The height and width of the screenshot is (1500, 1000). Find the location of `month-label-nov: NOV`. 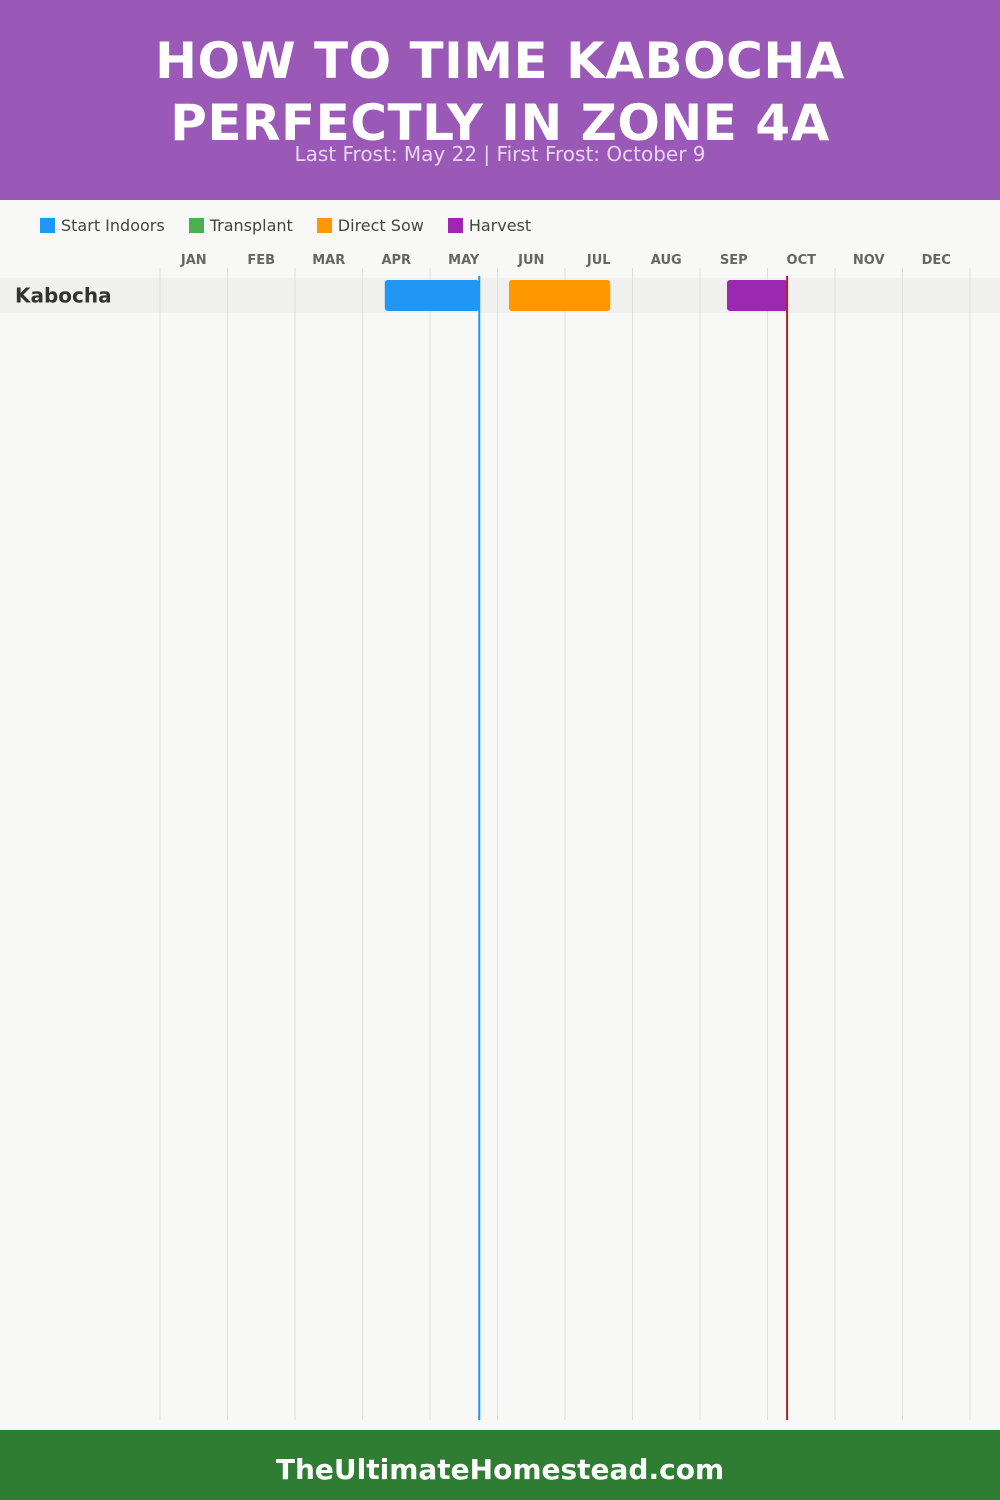

month-label-nov: NOV is located at coordinates (869, 260).